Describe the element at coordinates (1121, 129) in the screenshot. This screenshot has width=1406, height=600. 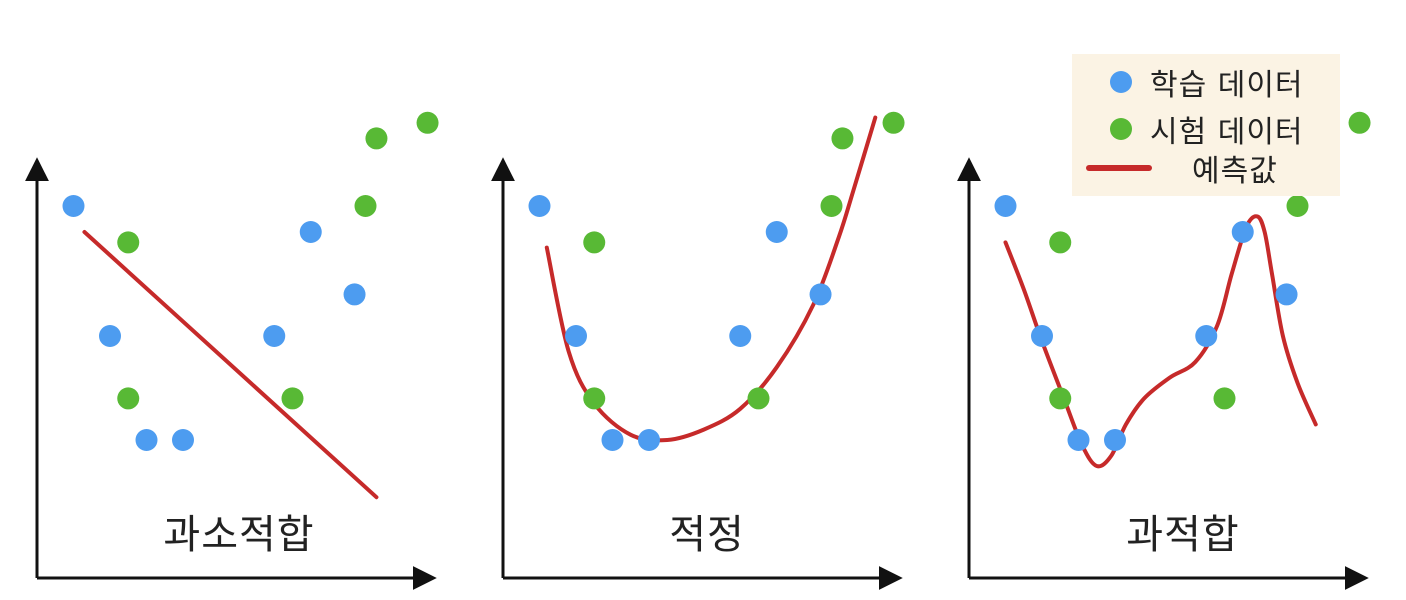
I see `test-dot-icon` at that location.